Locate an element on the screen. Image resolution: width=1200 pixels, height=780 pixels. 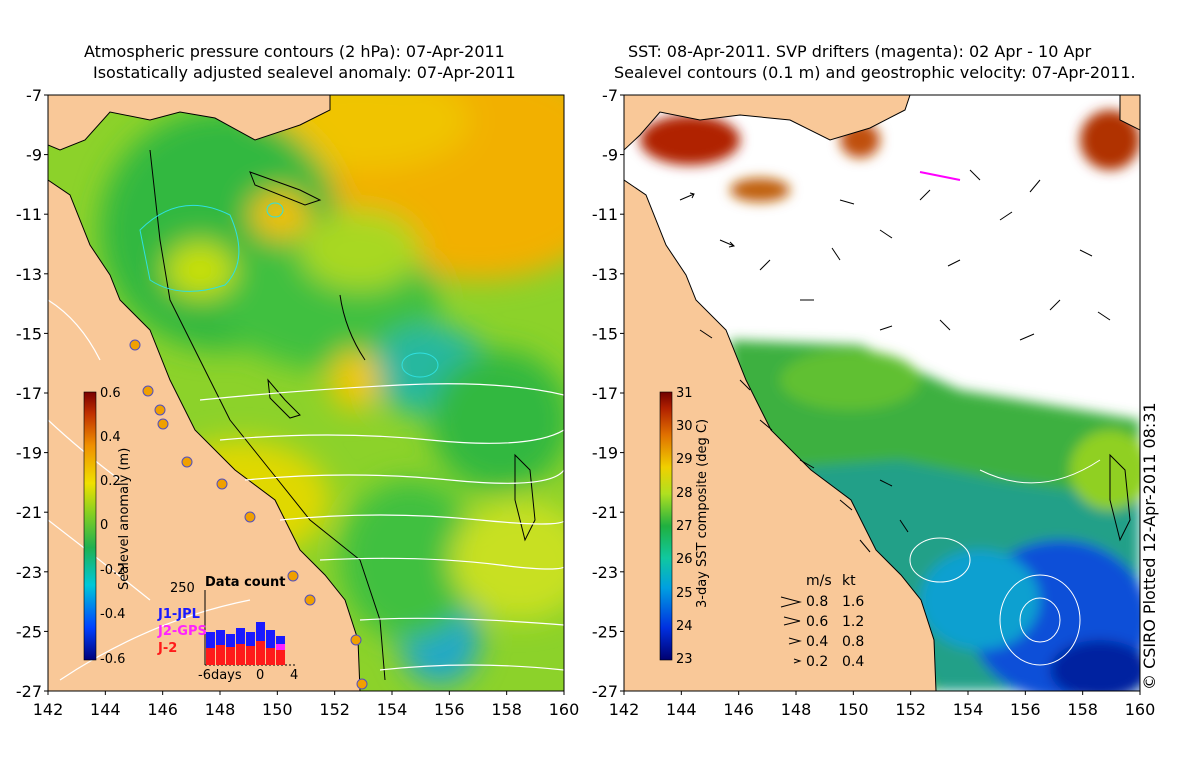
velocity-legend-kt-2: 0.8 is located at coordinates (853, 642).